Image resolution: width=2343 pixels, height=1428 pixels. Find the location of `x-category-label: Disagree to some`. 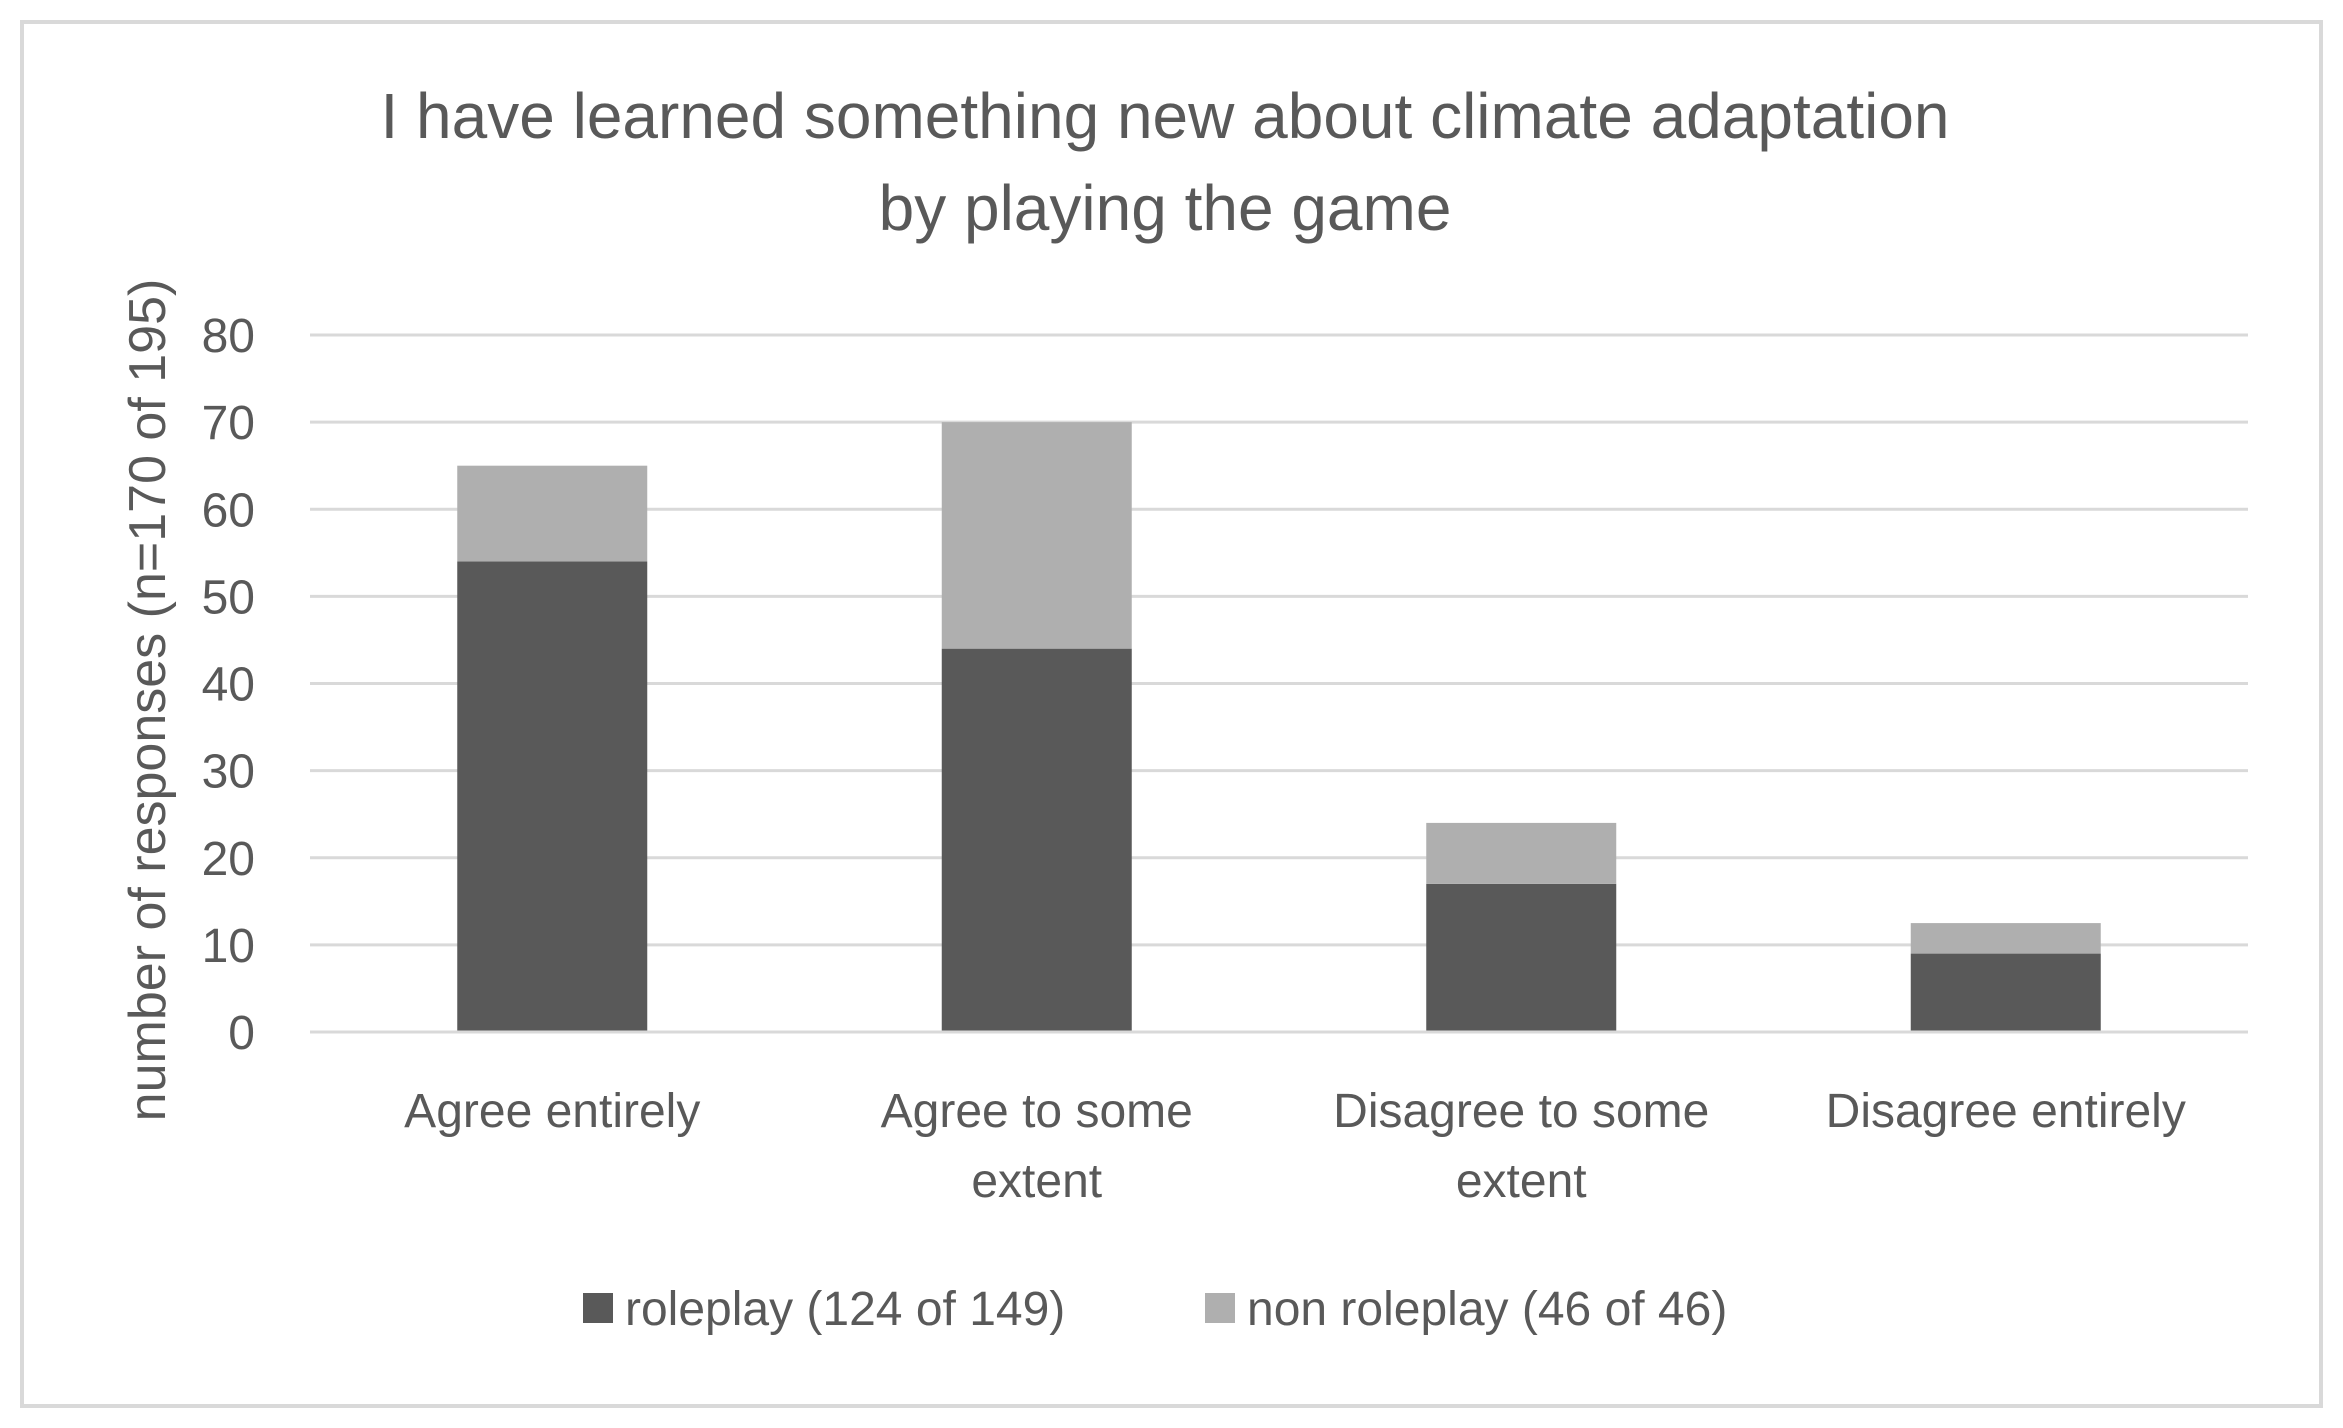

x-category-label: Disagree to some is located at coordinates (1521, 1111).